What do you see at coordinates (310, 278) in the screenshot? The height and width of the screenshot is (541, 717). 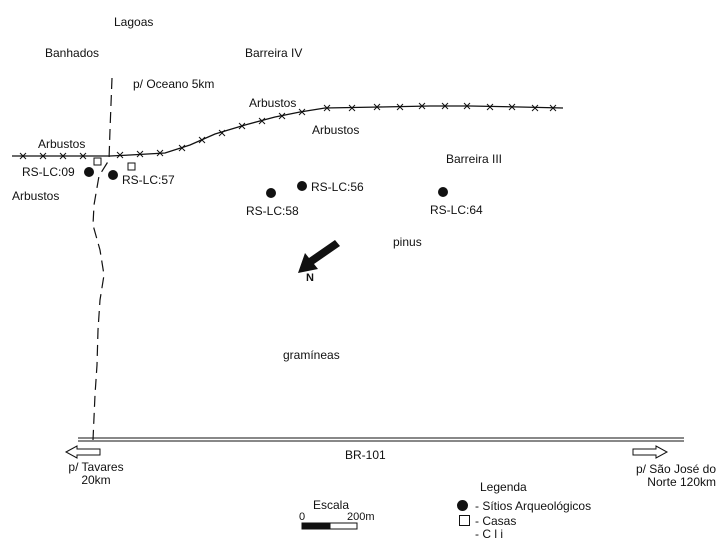 I see `north-label: N` at bounding box center [310, 278].